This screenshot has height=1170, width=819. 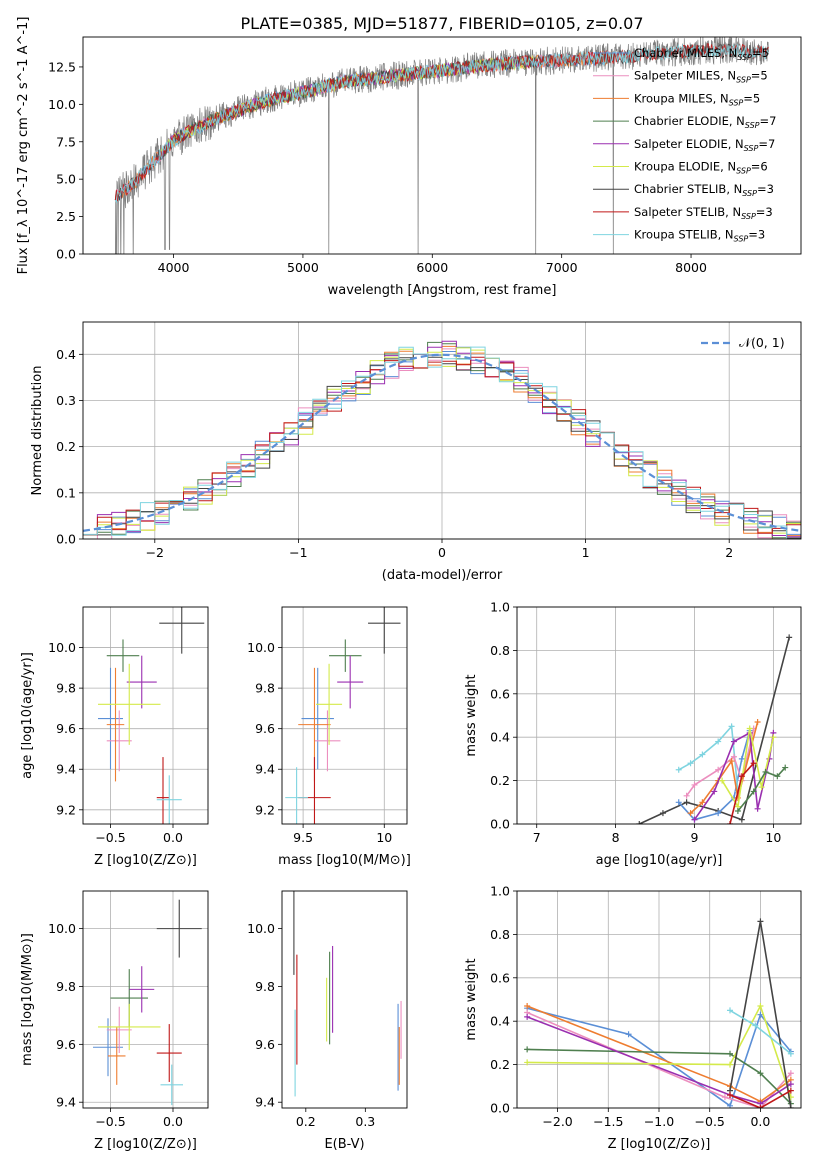 What do you see at coordinates (537, 837) in the screenshot?
I see `x-tick-label: 7` at bounding box center [537, 837].